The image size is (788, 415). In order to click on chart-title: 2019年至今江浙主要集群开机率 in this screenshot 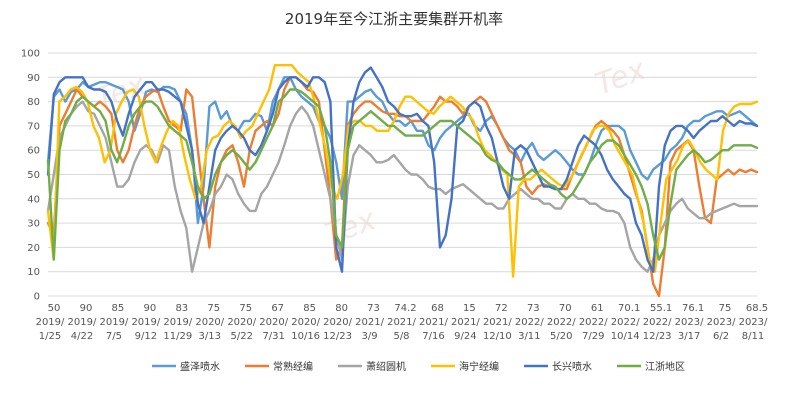, I will do `click(394, 19)`.